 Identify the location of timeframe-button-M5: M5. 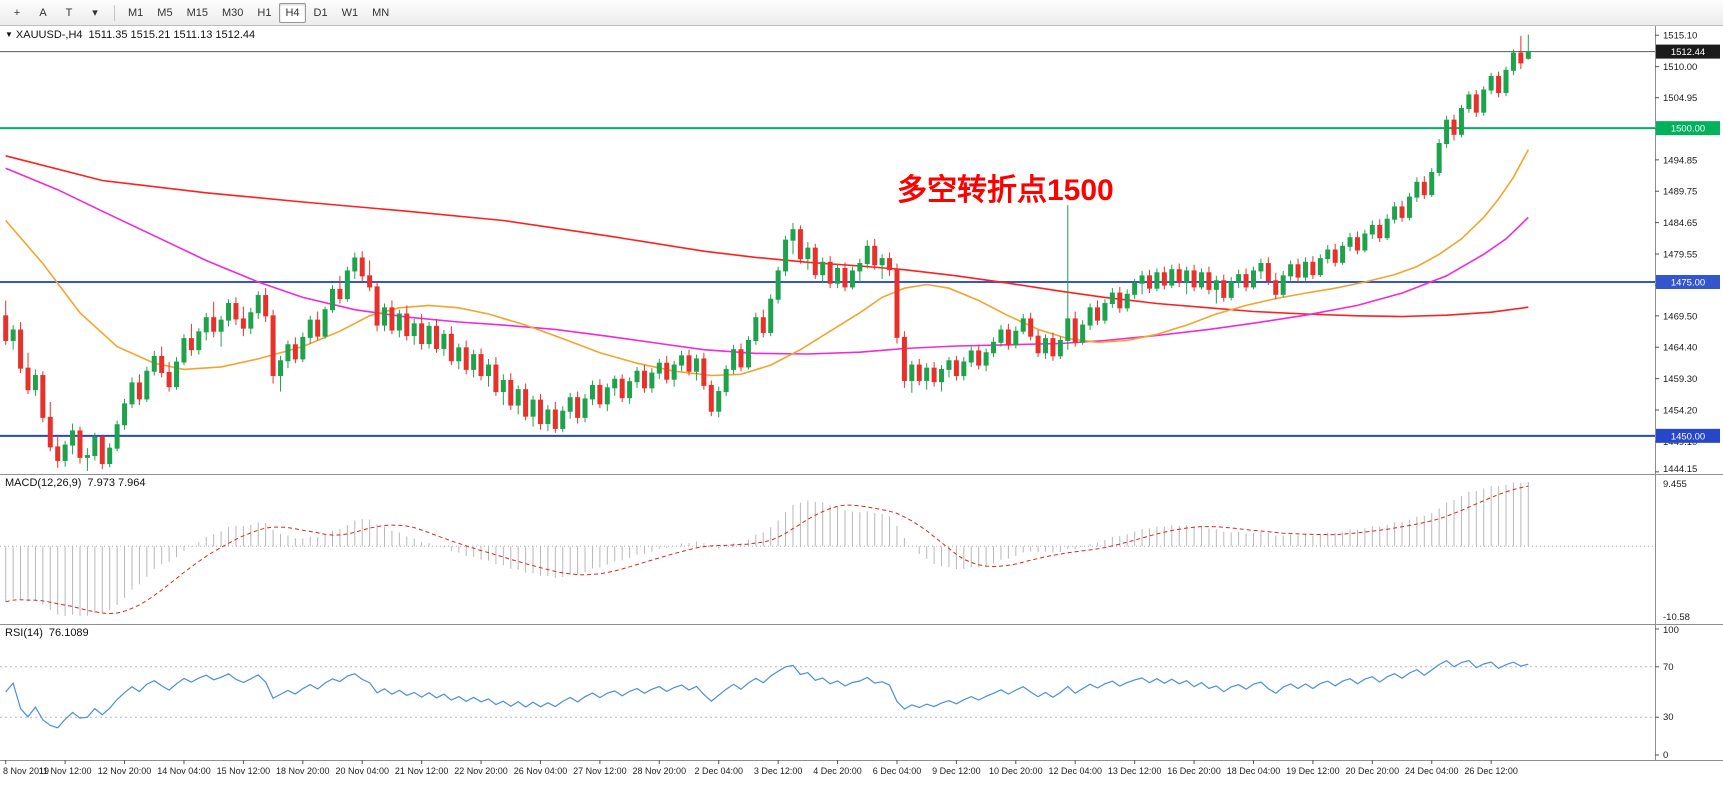
(165, 12).